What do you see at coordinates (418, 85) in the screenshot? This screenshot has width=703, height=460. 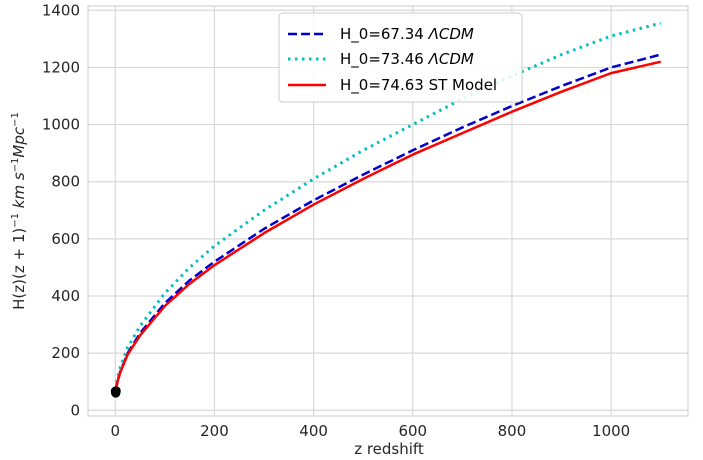 I see `legend-label-2: H_0=74.63 ST Model` at bounding box center [418, 85].